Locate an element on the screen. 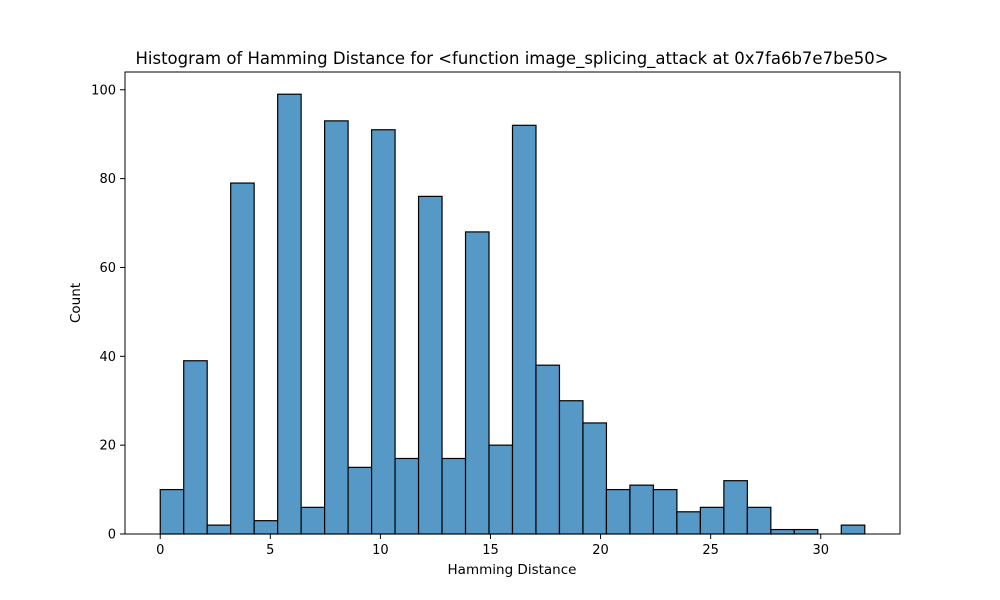 The image size is (1000, 600). x-axis-label: Hamming Distance is located at coordinates (512, 570).